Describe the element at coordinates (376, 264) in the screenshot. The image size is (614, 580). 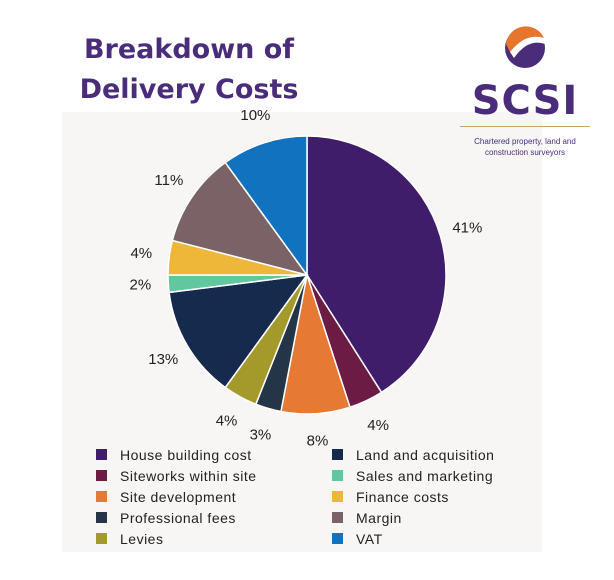
I see `pie-slice-house-building-cost` at that location.